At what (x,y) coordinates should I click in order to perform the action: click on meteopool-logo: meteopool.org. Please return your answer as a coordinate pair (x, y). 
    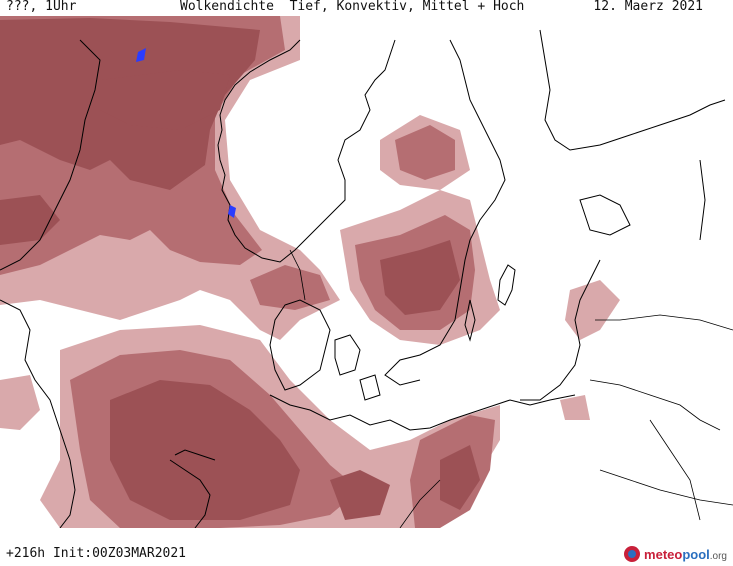
    Looking at the image, I should click on (675, 554).